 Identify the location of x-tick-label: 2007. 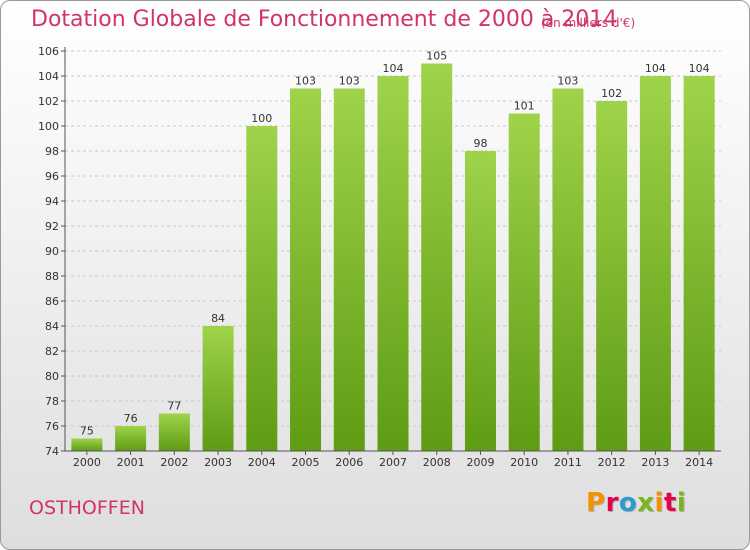
(393, 462).